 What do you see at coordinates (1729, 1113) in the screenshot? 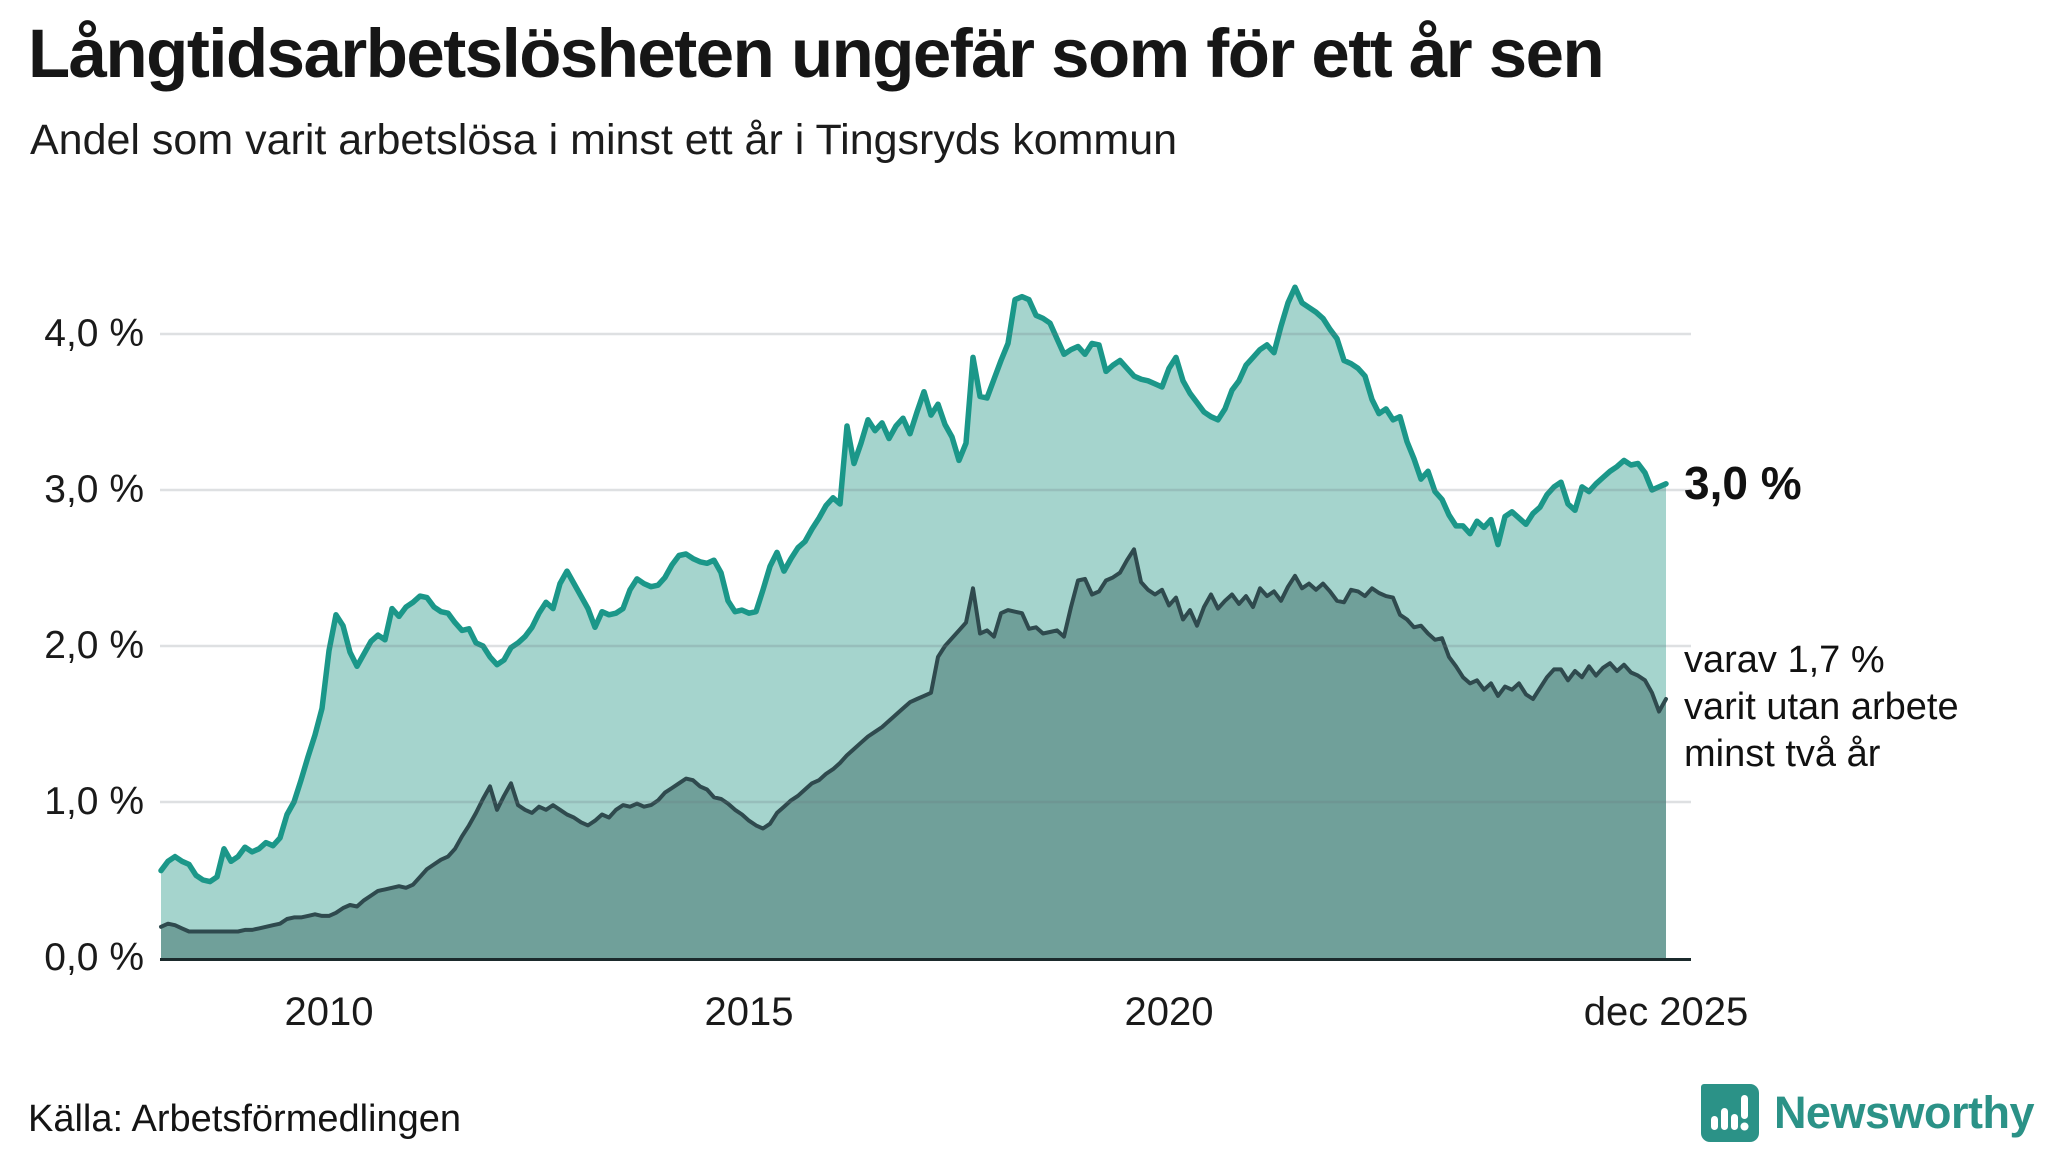
I see `newsworthy-logo-icon` at bounding box center [1729, 1113].